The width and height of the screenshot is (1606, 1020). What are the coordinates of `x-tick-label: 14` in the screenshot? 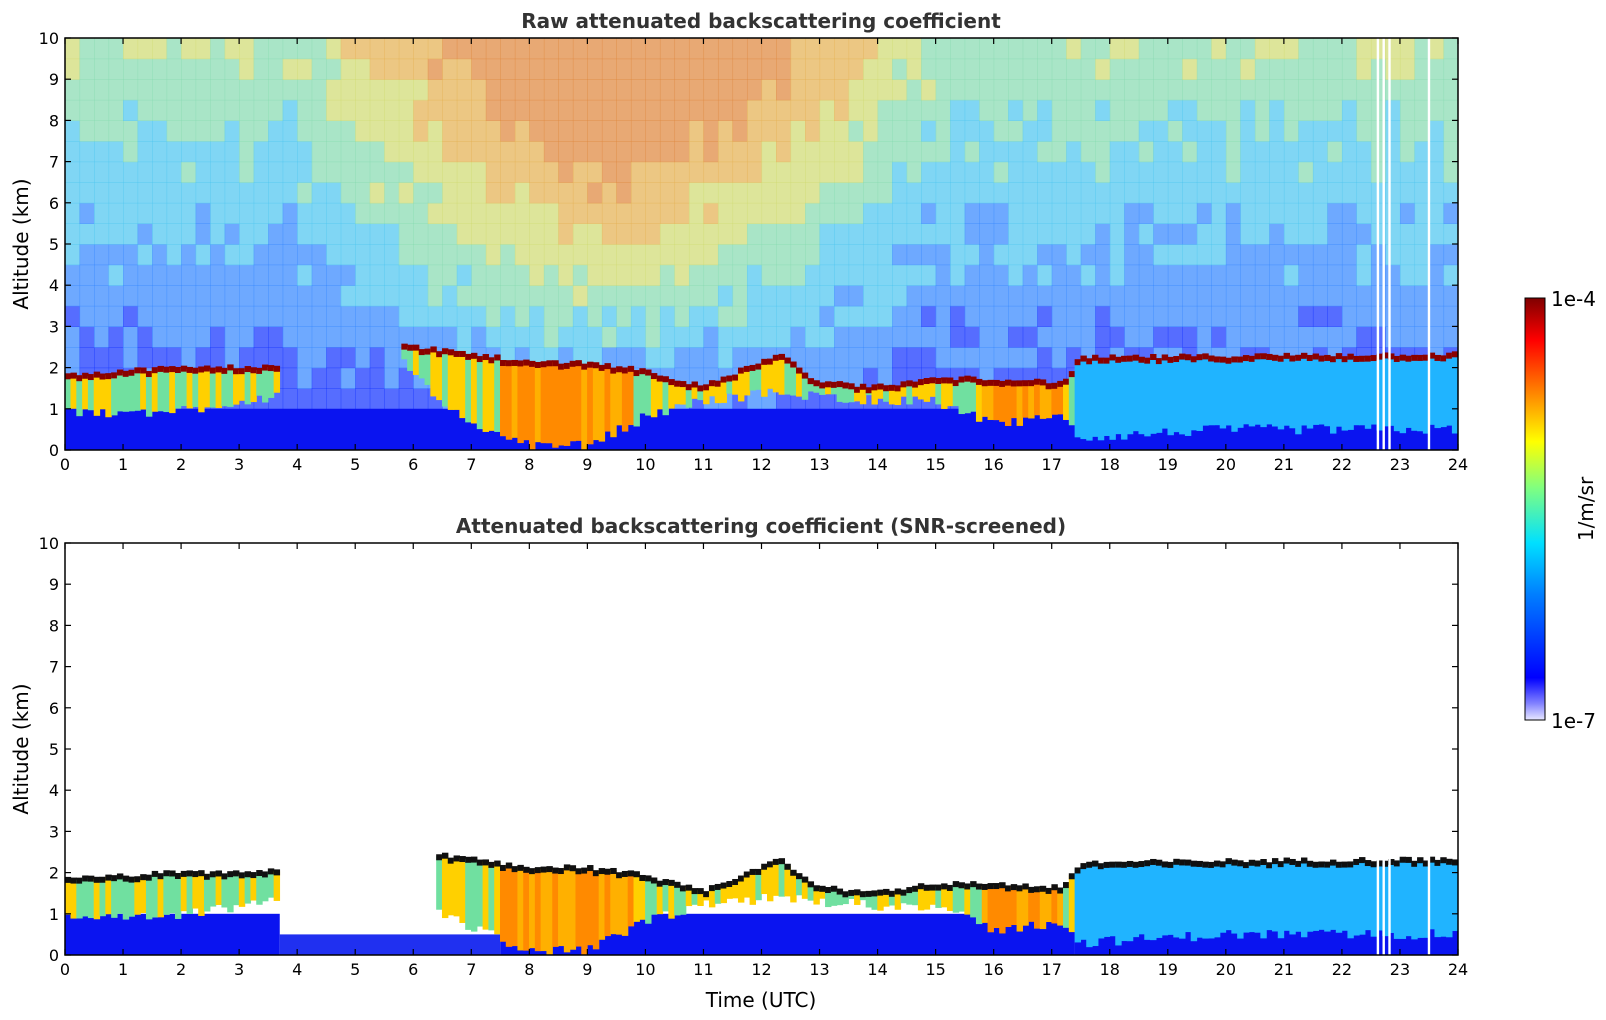 It's located at (877, 969).